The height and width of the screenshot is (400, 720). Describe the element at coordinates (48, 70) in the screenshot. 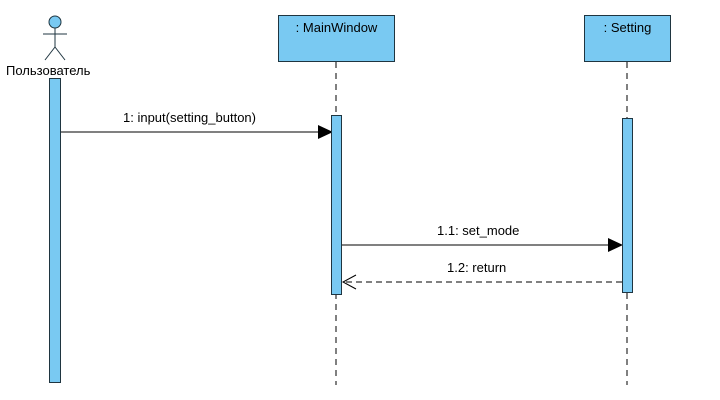

I see `actor-label: Пользователь` at that location.